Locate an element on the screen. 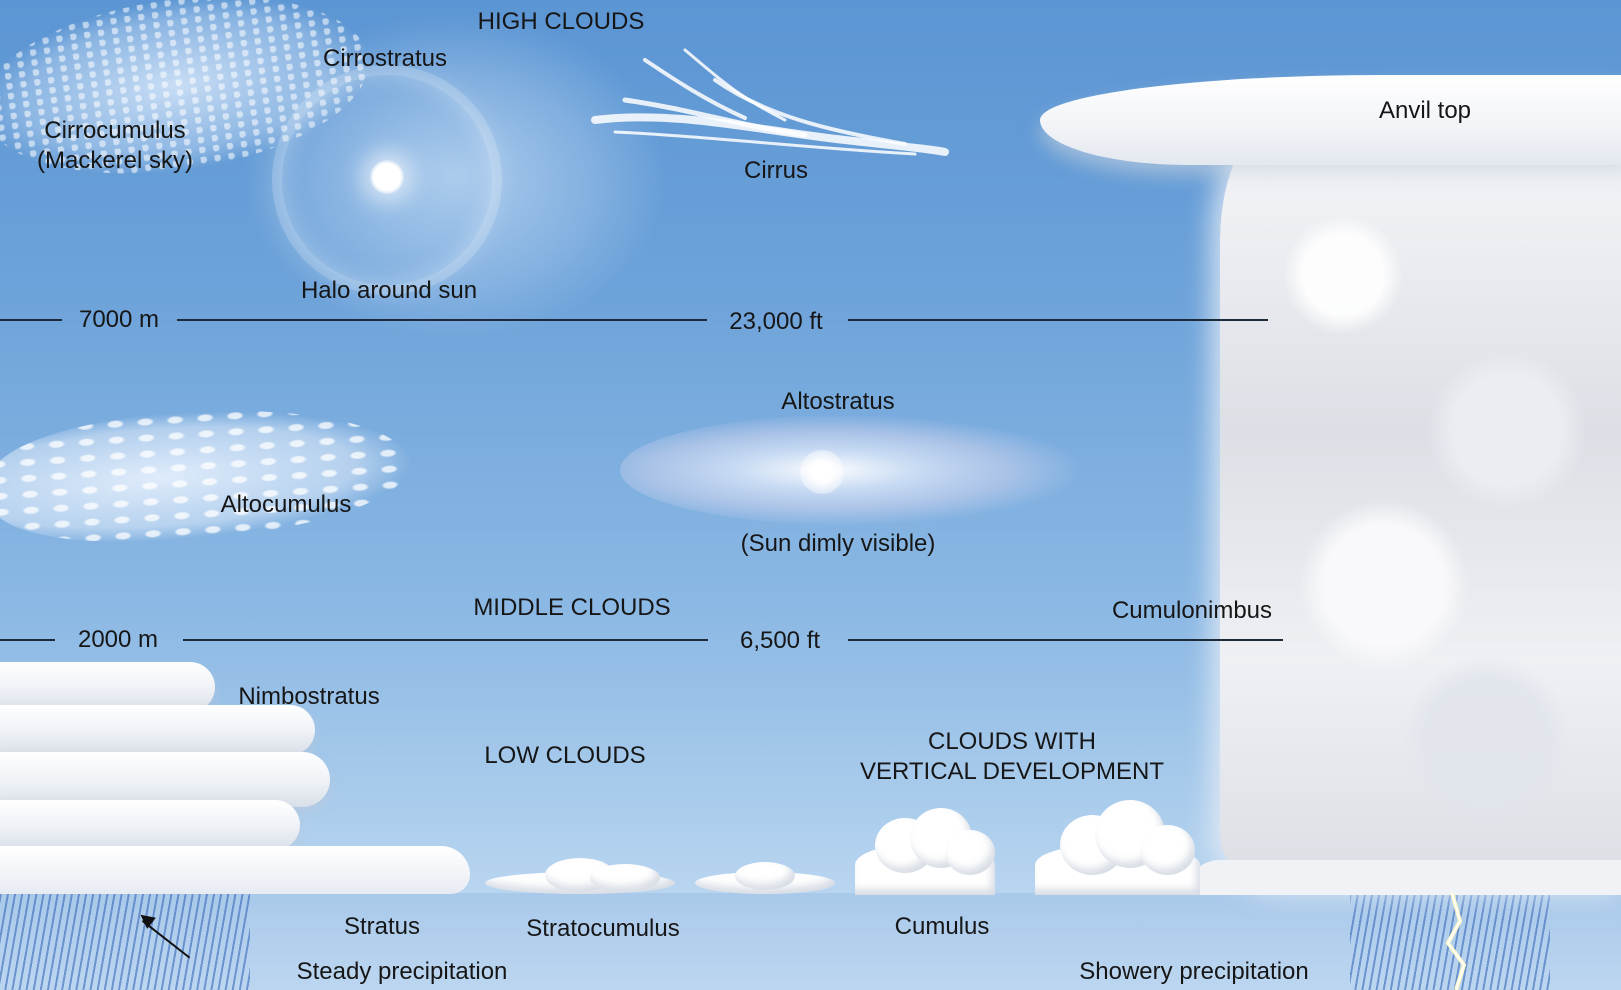  label-altocumulus: Altocumulus is located at coordinates (286, 504).